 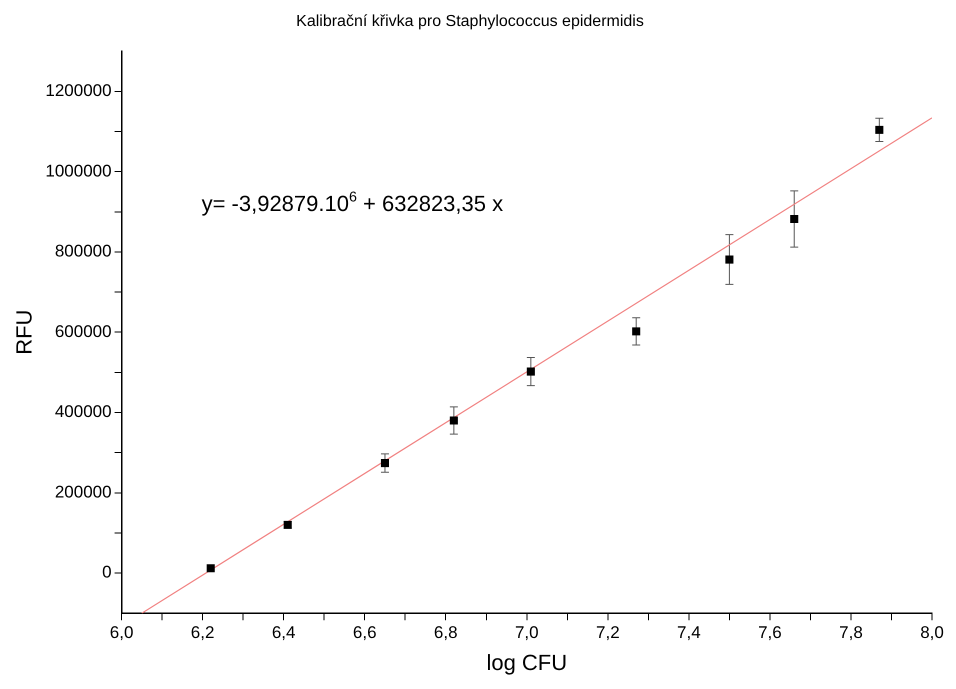 What do you see at coordinates (202, 632) in the screenshot?
I see `x-tick-label: 6,2` at bounding box center [202, 632].